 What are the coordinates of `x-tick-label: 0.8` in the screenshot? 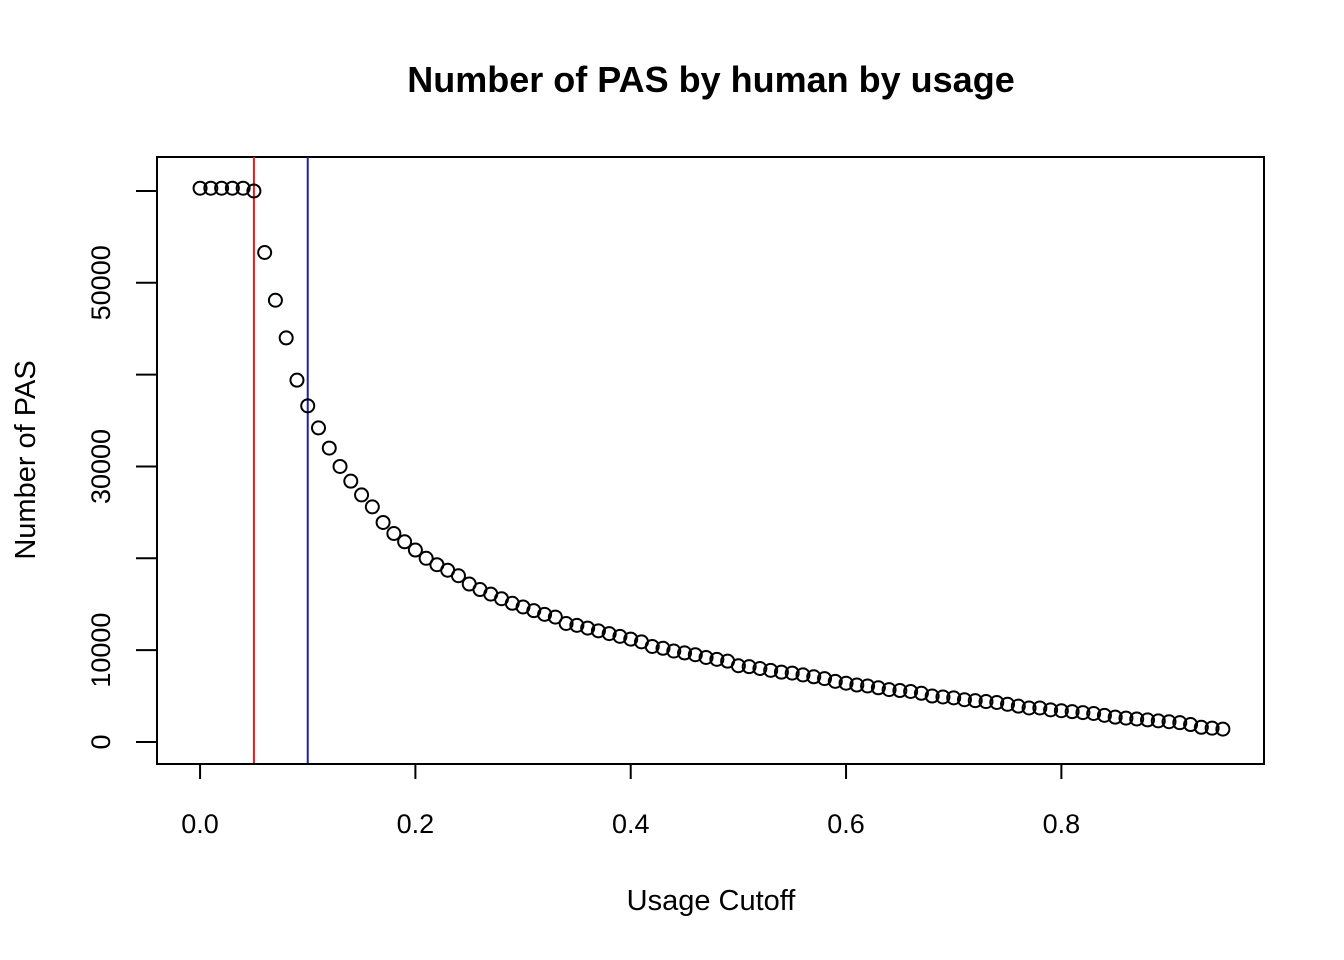 It's located at (1062, 824).